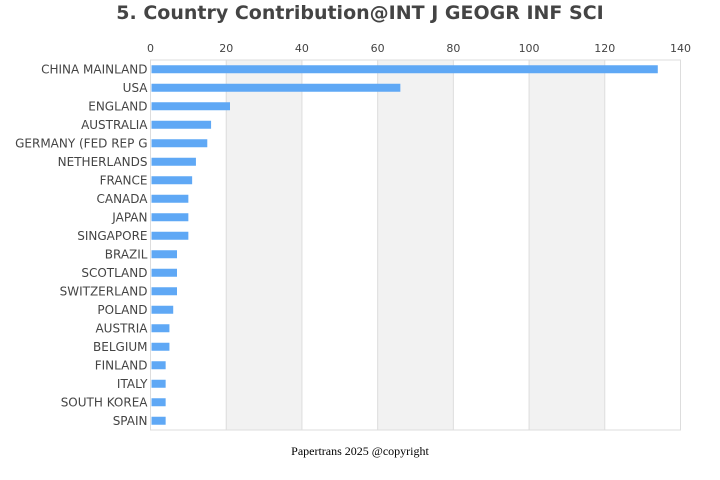 The width and height of the screenshot is (720, 480). Describe the element at coordinates (604, 48) in the screenshot. I see `x-tick-label: 120` at that location.